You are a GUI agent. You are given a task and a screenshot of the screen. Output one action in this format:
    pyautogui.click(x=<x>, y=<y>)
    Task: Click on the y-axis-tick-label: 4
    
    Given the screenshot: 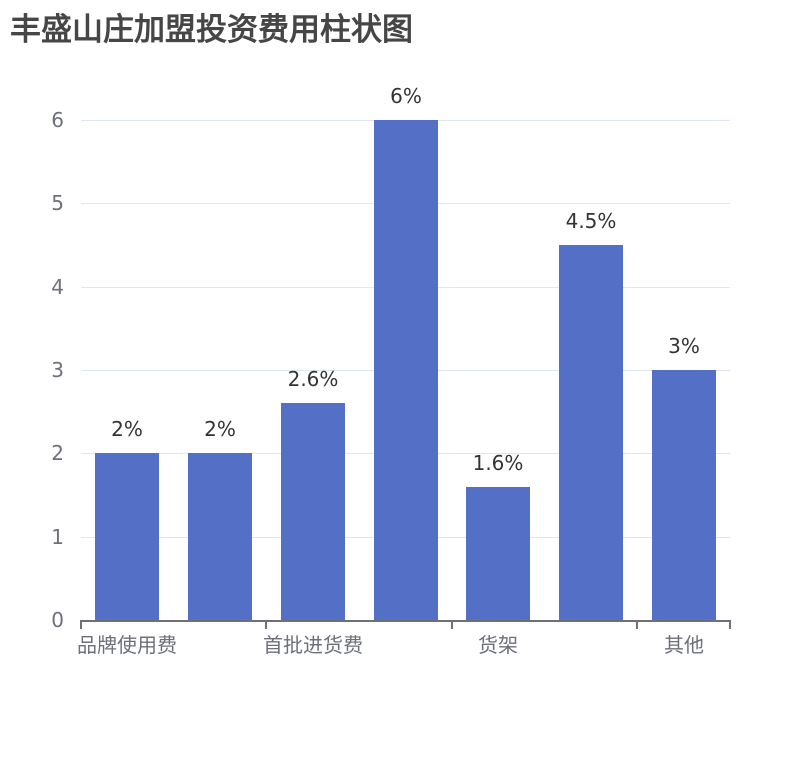 What is the action you would take?
    pyautogui.click(x=57, y=287)
    